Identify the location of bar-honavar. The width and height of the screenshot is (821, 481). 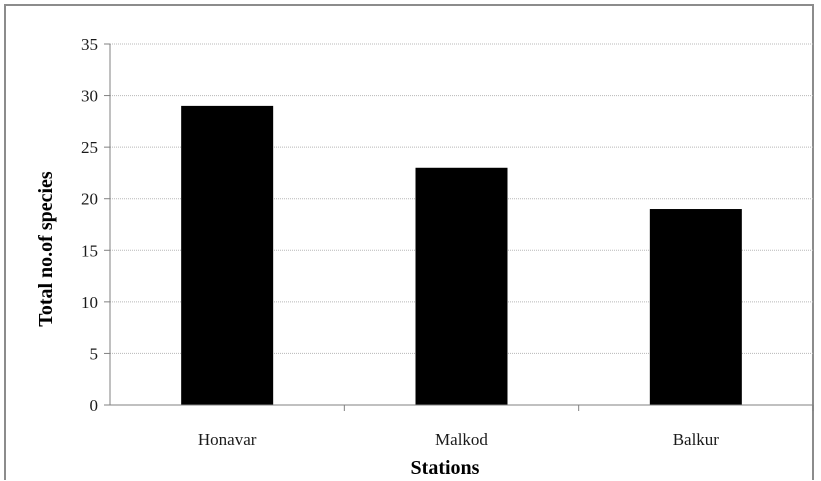
(227, 255).